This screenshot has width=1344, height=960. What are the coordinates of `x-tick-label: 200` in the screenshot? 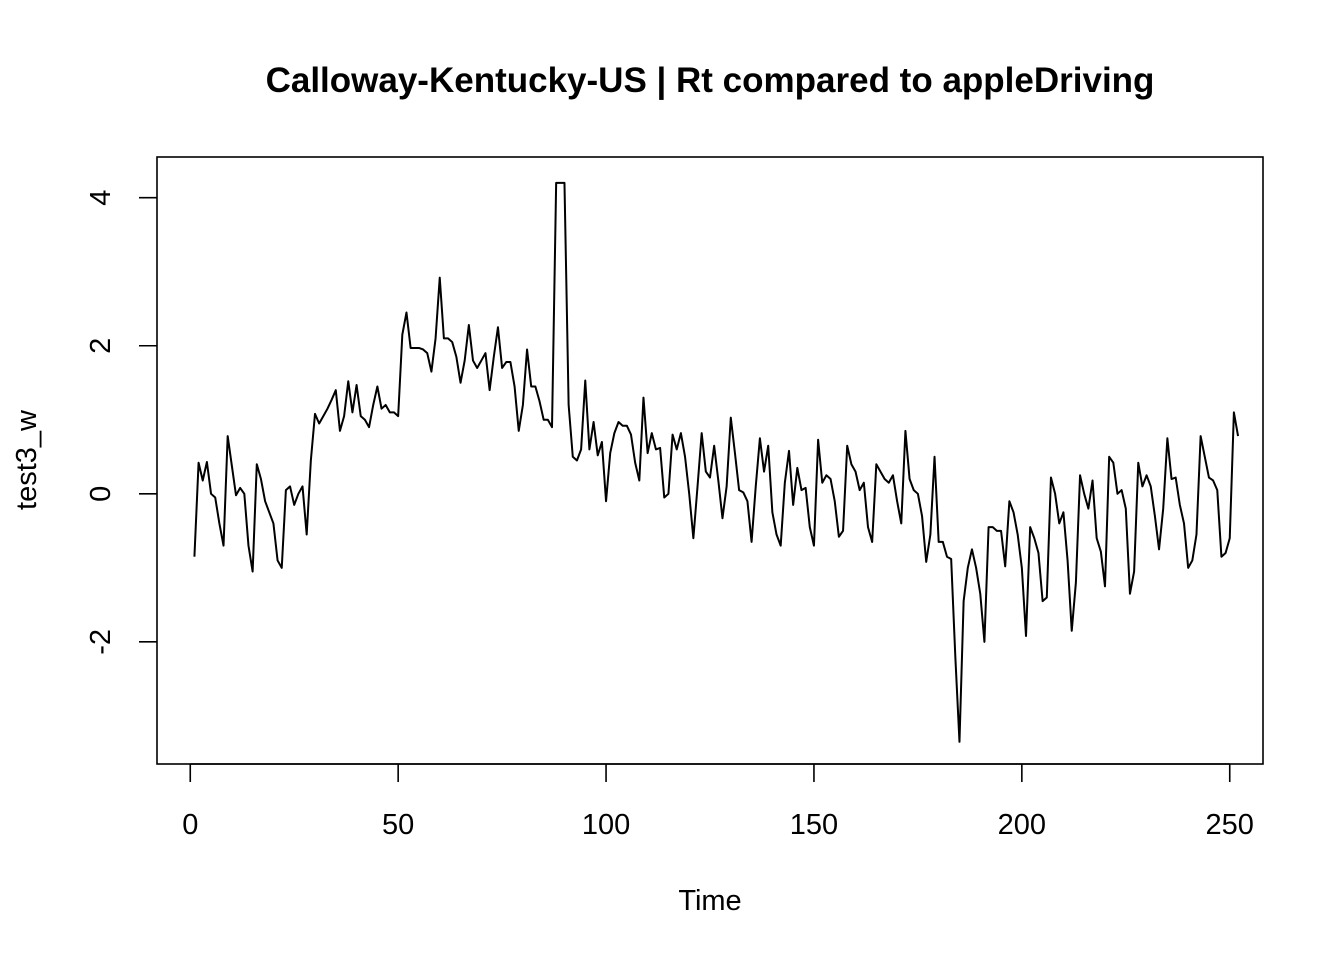 It's located at (1022, 825).